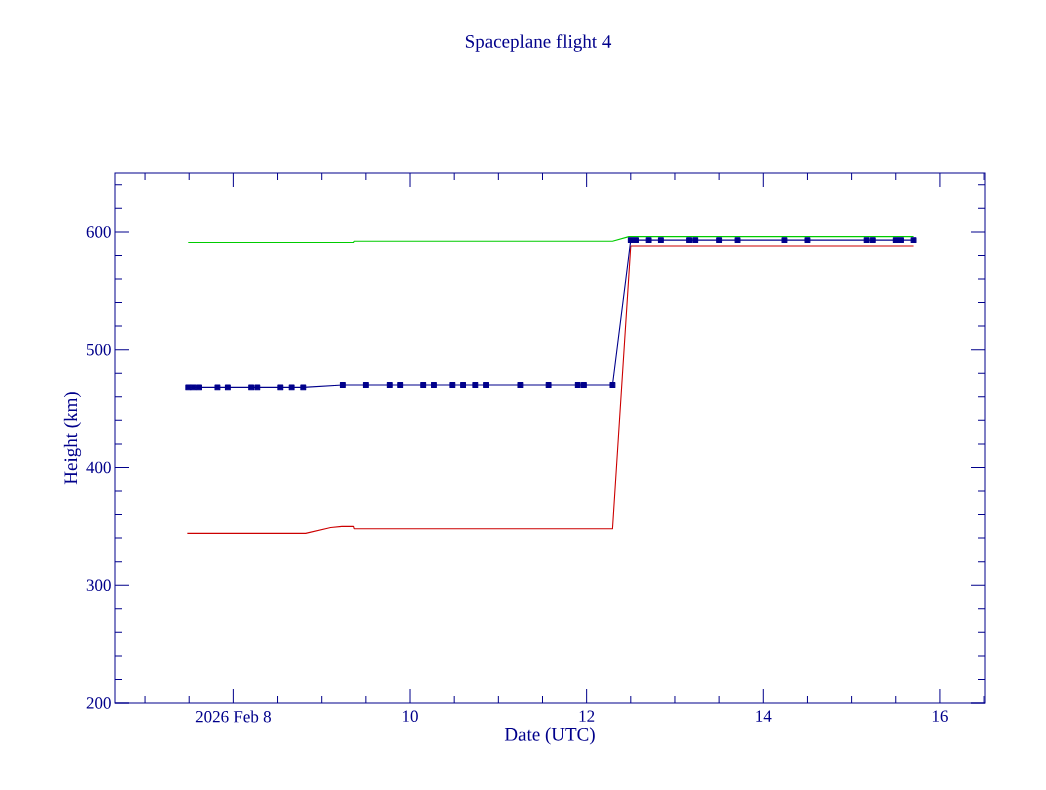 Image resolution: width=1046 pixels, height=790 pixels. What do you see at coordinates (233, 716) in the screenshot?
I see `x-tick-label: 2026 Feb 8` at bounding box center [233, 716].